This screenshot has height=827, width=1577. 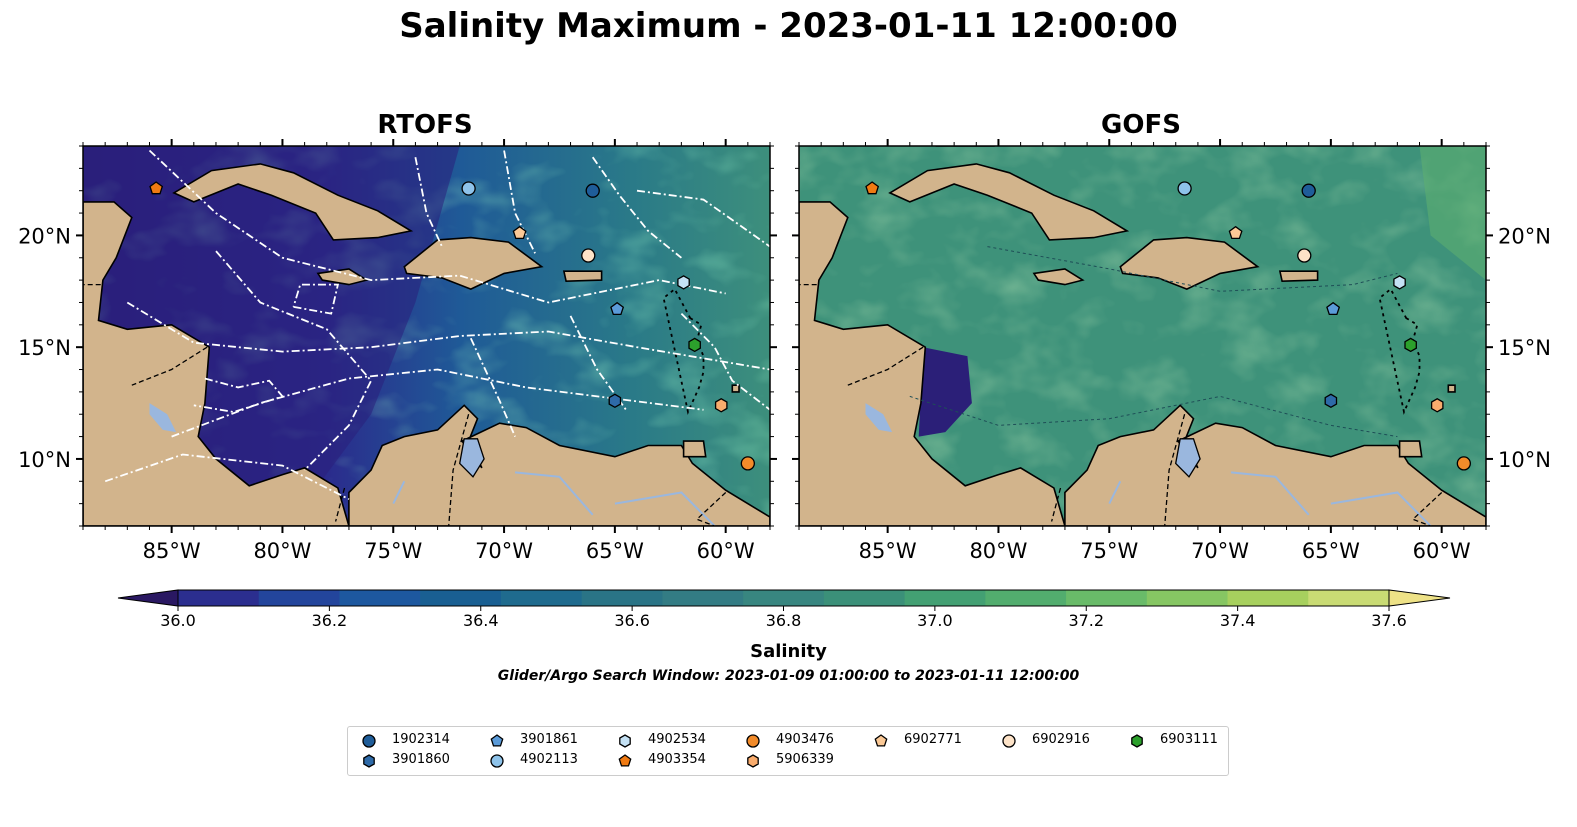 What do you see at coordinates (481, 620) in the screenshot?
I see `colorbar-tick-label: 36.4` at bounding box center [481, 620].